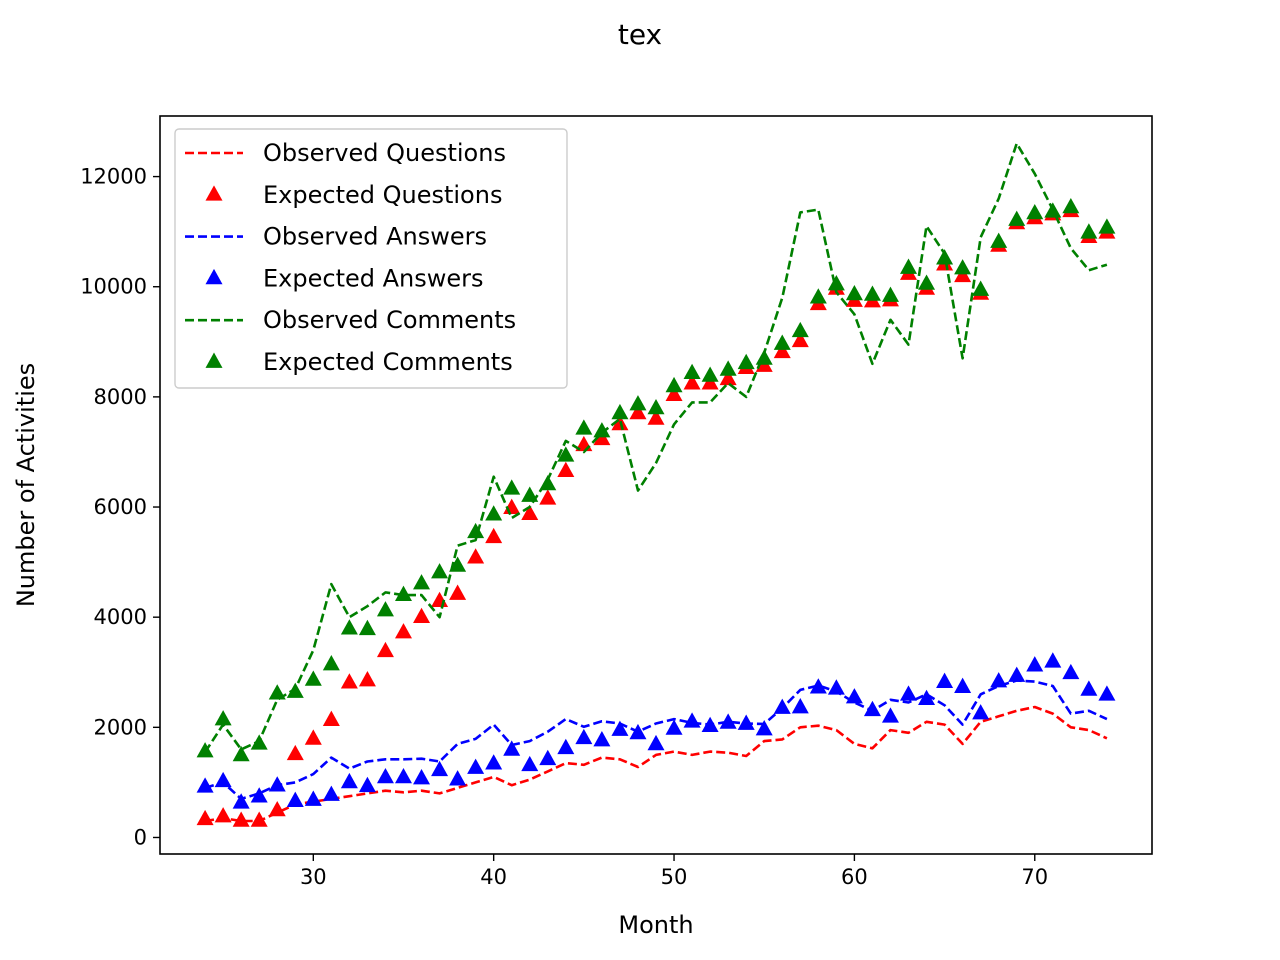 The height and width of the screenshot is (960, 1280). Describe the element at coordinates (120, 507) in the screenshot. I see `y-axis: 0 2000 4000 6000 8000 10000 12000` at that location.